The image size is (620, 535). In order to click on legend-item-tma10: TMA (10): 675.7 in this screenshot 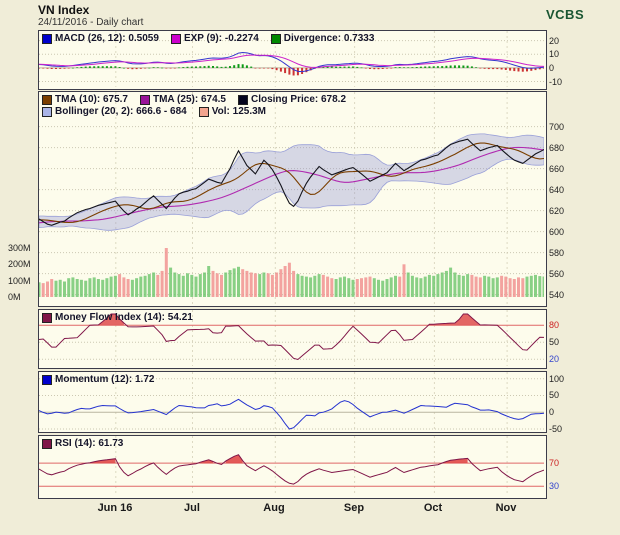, I will do `click(85, 99)`.